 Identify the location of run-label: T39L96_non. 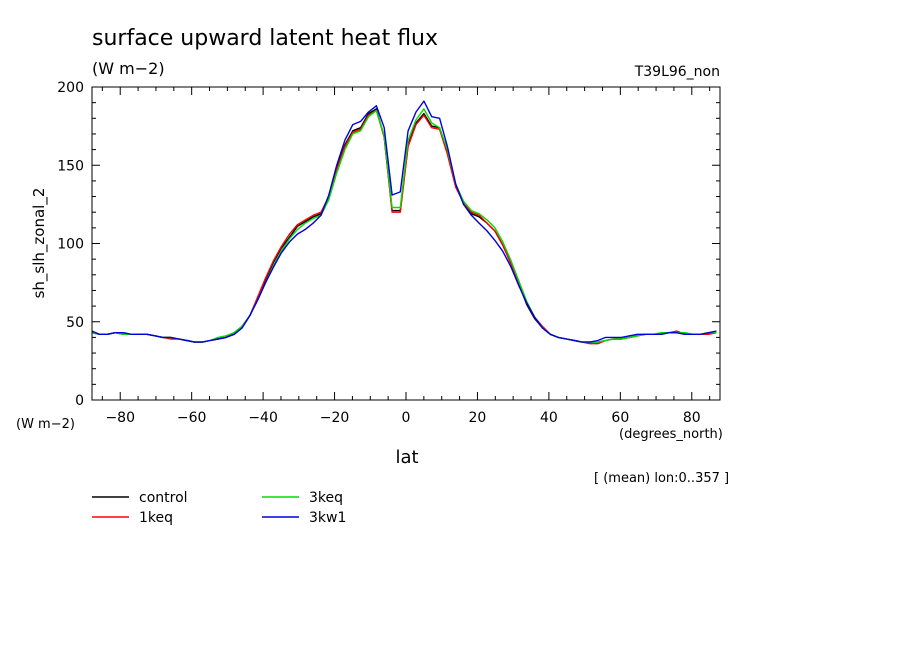
(677, 72).